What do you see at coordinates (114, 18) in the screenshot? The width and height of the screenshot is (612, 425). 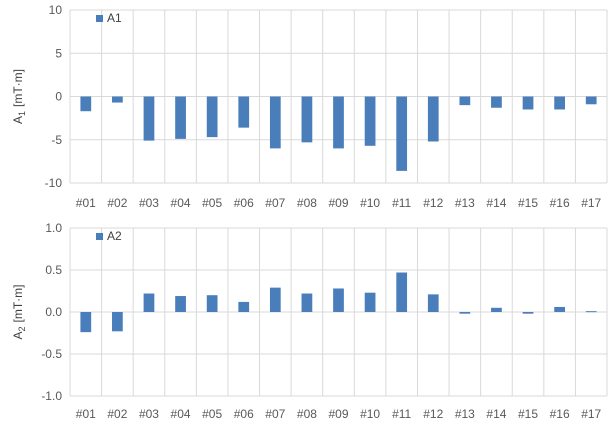 I see `legend-label: A1` at bounding box center [114, 18].